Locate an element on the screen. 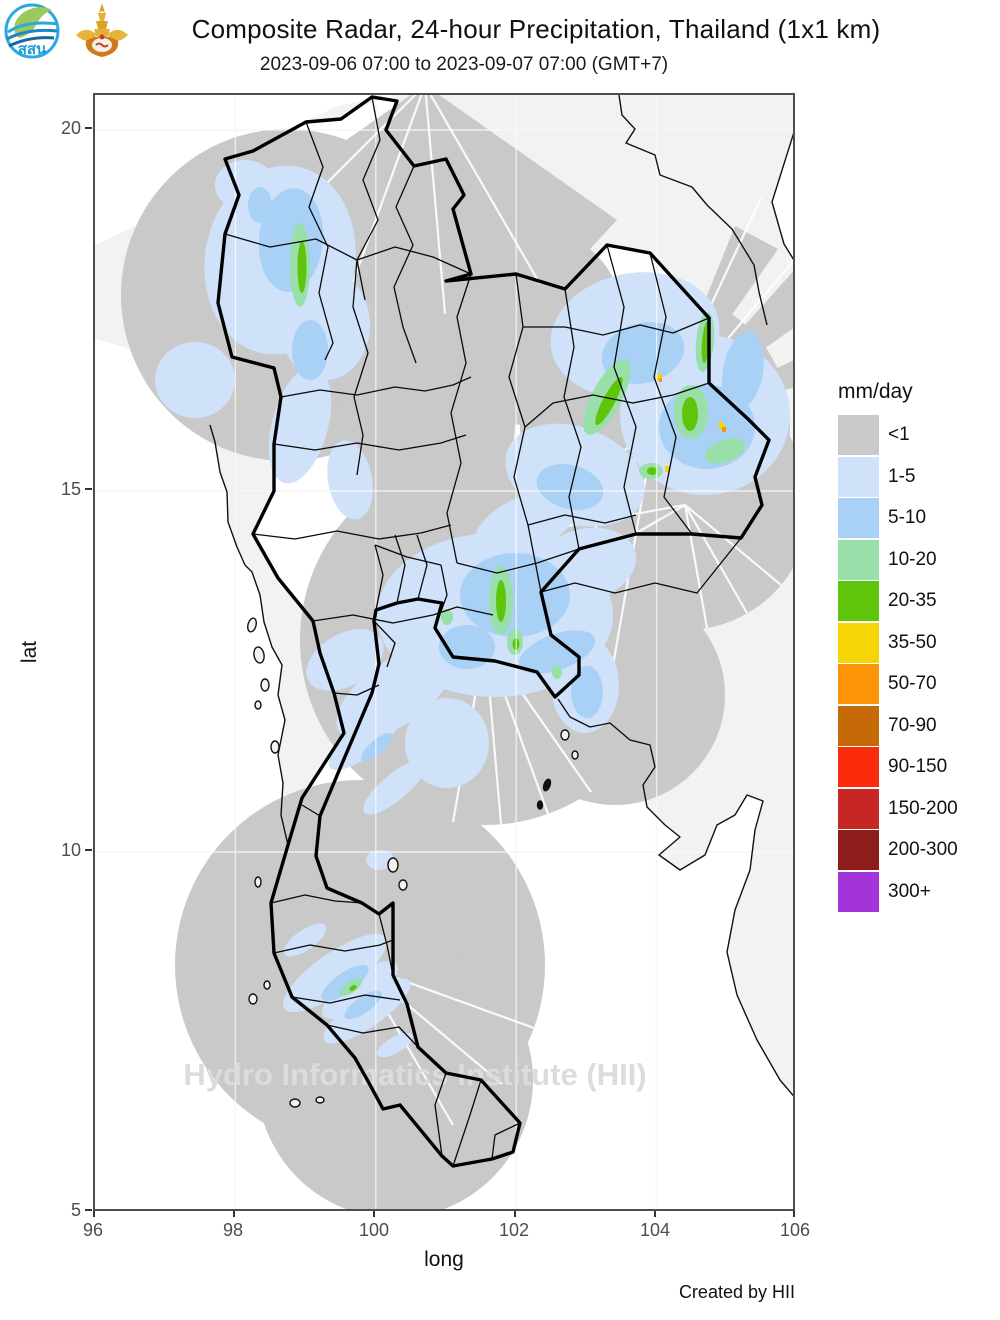 This screenshot has width=1000, height=1320. hii-logo: สสน is located at coordinates (32, 31).